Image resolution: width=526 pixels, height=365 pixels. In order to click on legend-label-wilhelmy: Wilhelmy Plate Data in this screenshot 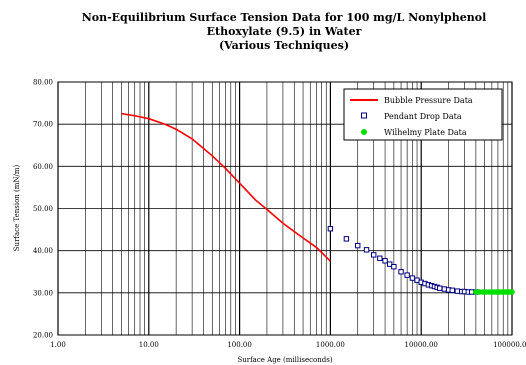, I will do `click(425, 132)`.